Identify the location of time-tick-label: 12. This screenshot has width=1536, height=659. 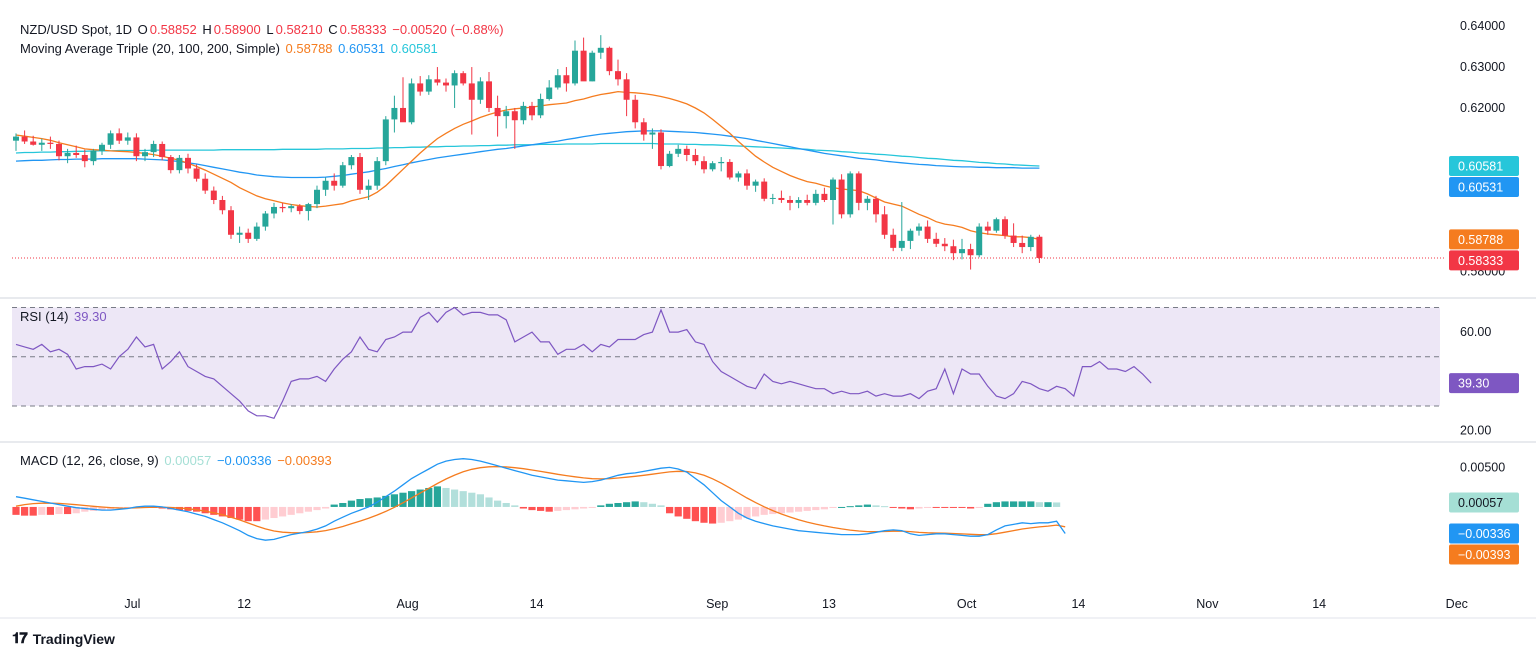
(244, 604).